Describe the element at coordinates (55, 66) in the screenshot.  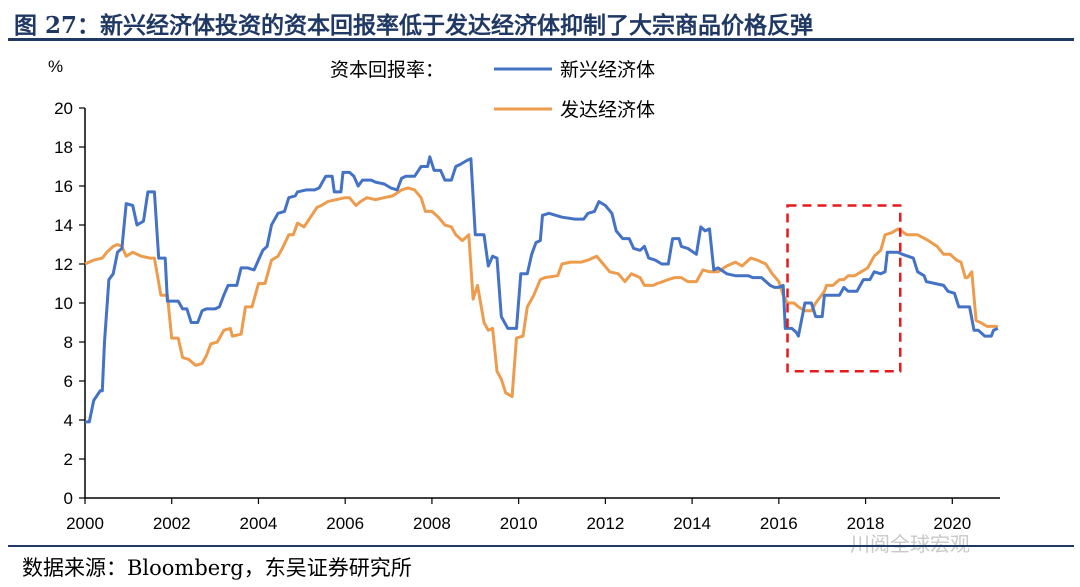
I see `y-axis-unit-label: %` at that location.